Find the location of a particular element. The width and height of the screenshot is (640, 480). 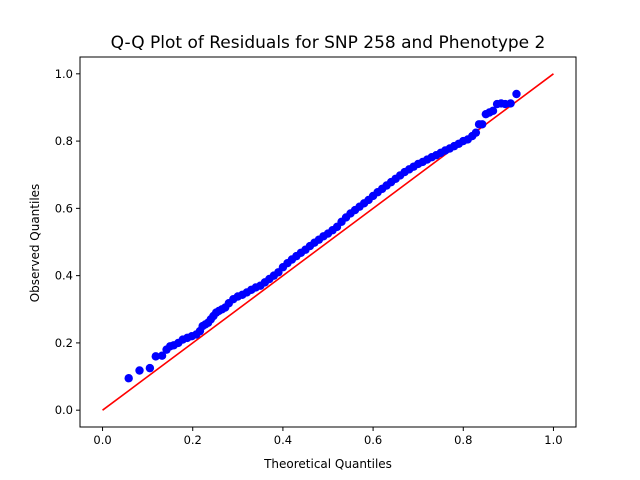

y-tick-label: 0.4 is located at coordinates (64, 276).